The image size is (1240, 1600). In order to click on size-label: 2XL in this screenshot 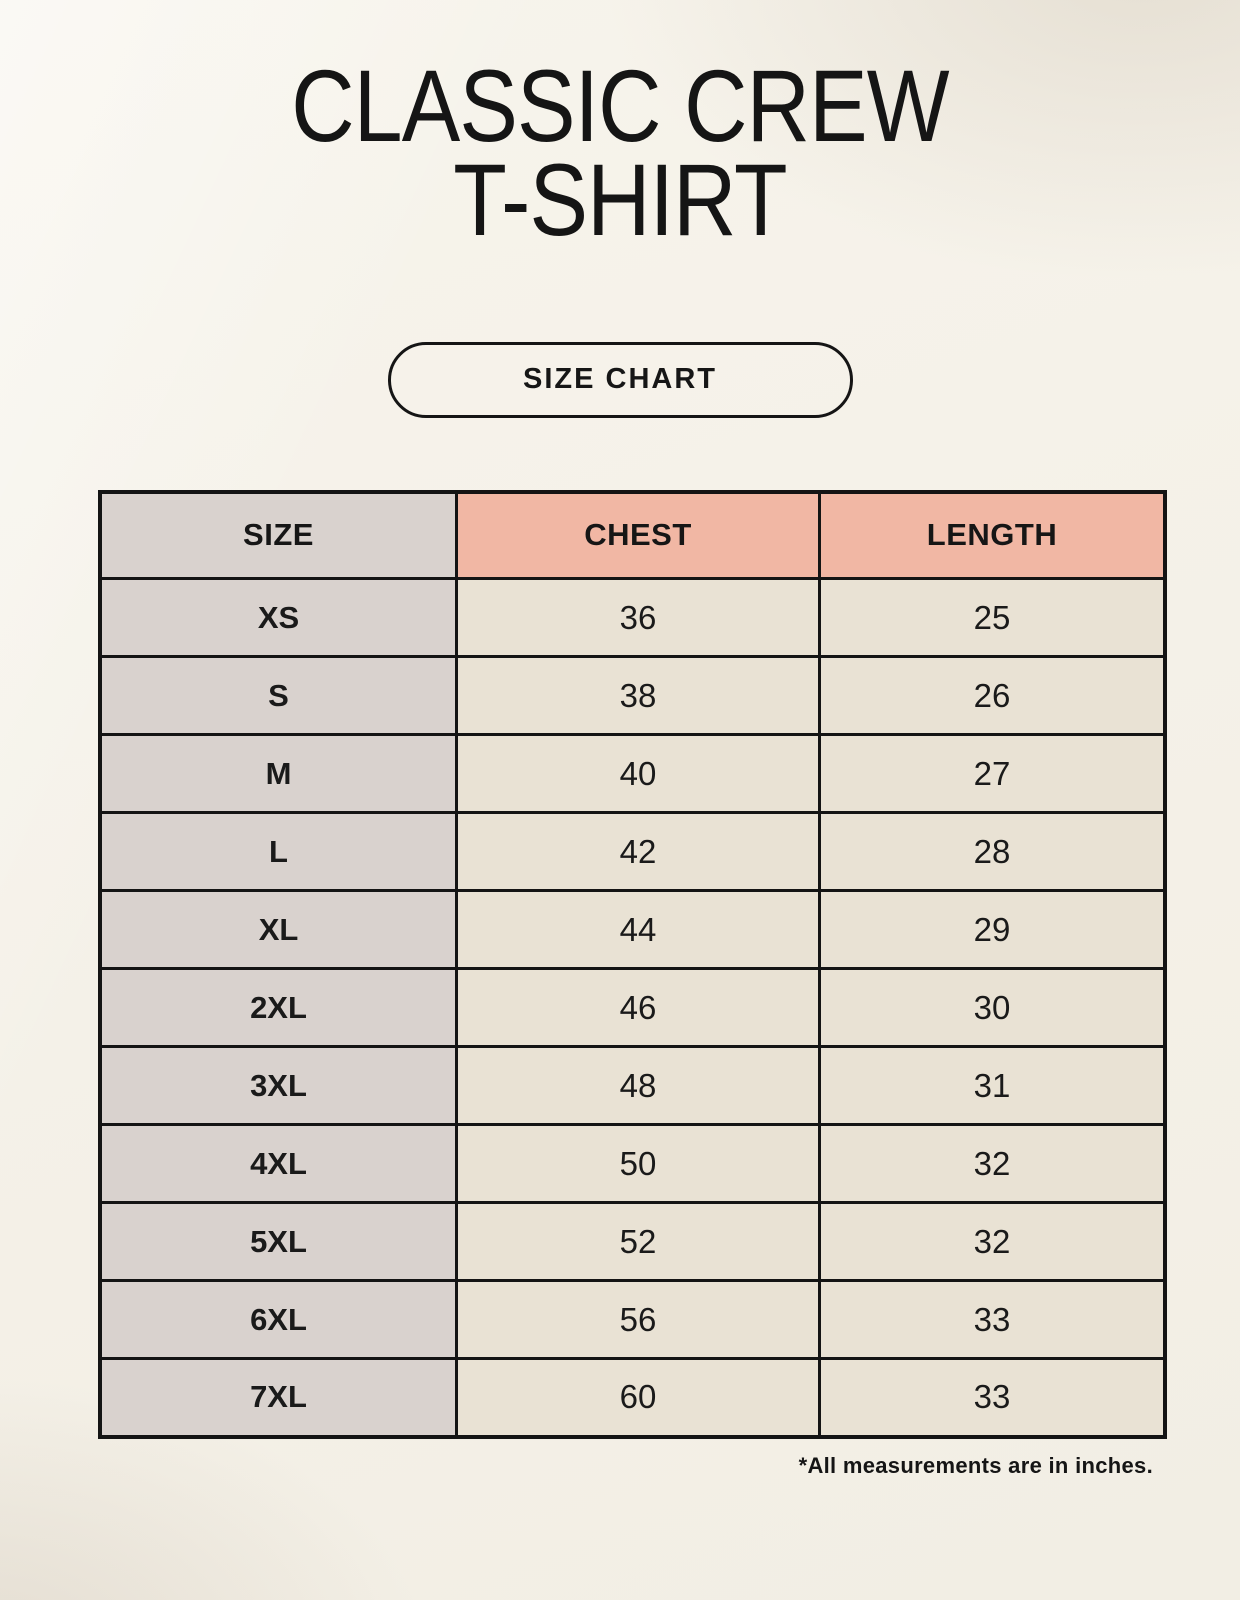, I will do `click(278, 1008)`.